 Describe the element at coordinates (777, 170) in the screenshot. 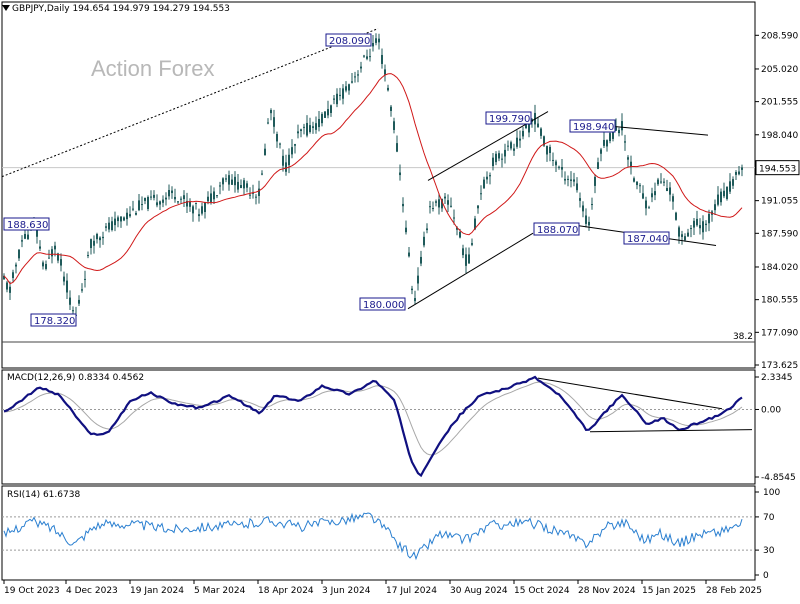

I see `current-price-label: 194.553` at that location.